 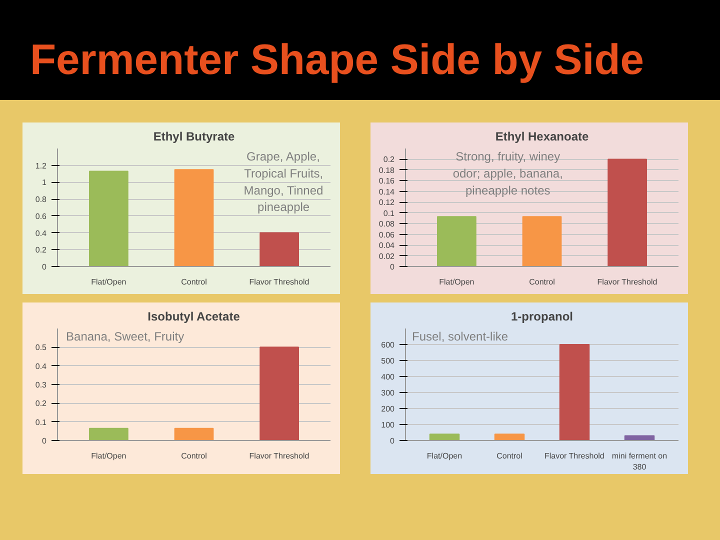 I want to click on text: Fermenter Shape Side by Side, so click(x=337, y=60).